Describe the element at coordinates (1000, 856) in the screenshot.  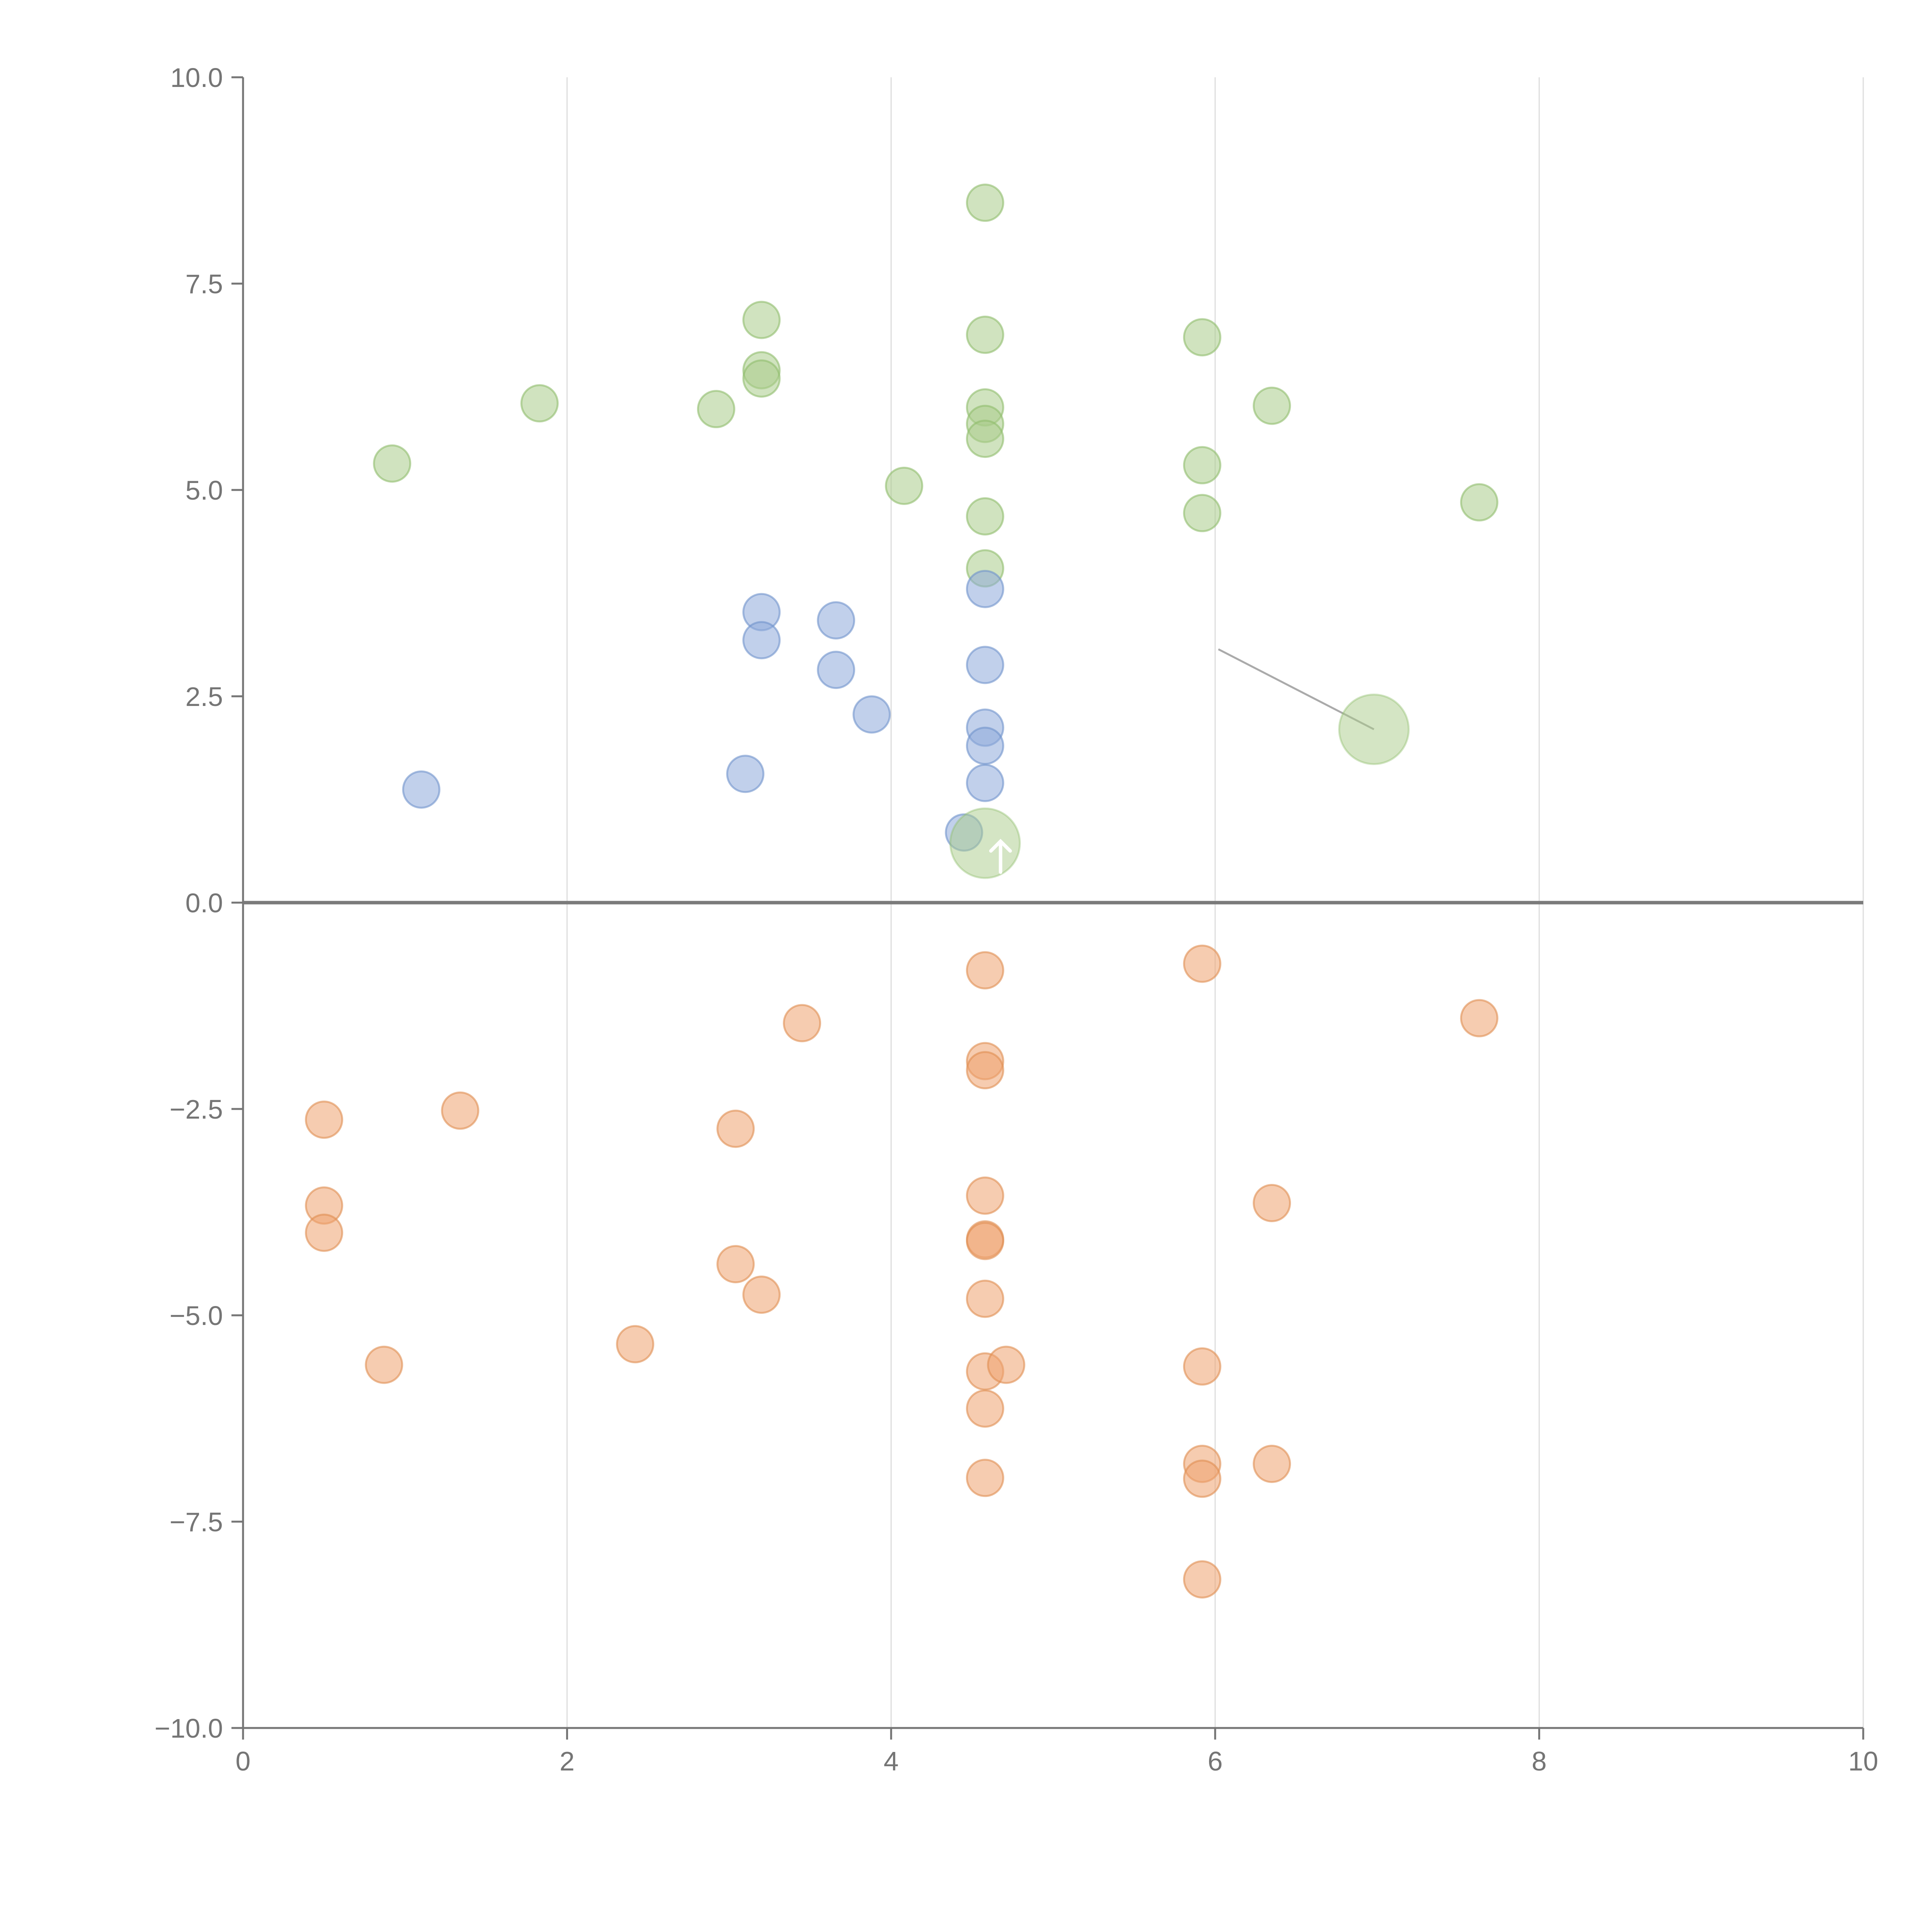
I see `arrow-up-icon` at that location.